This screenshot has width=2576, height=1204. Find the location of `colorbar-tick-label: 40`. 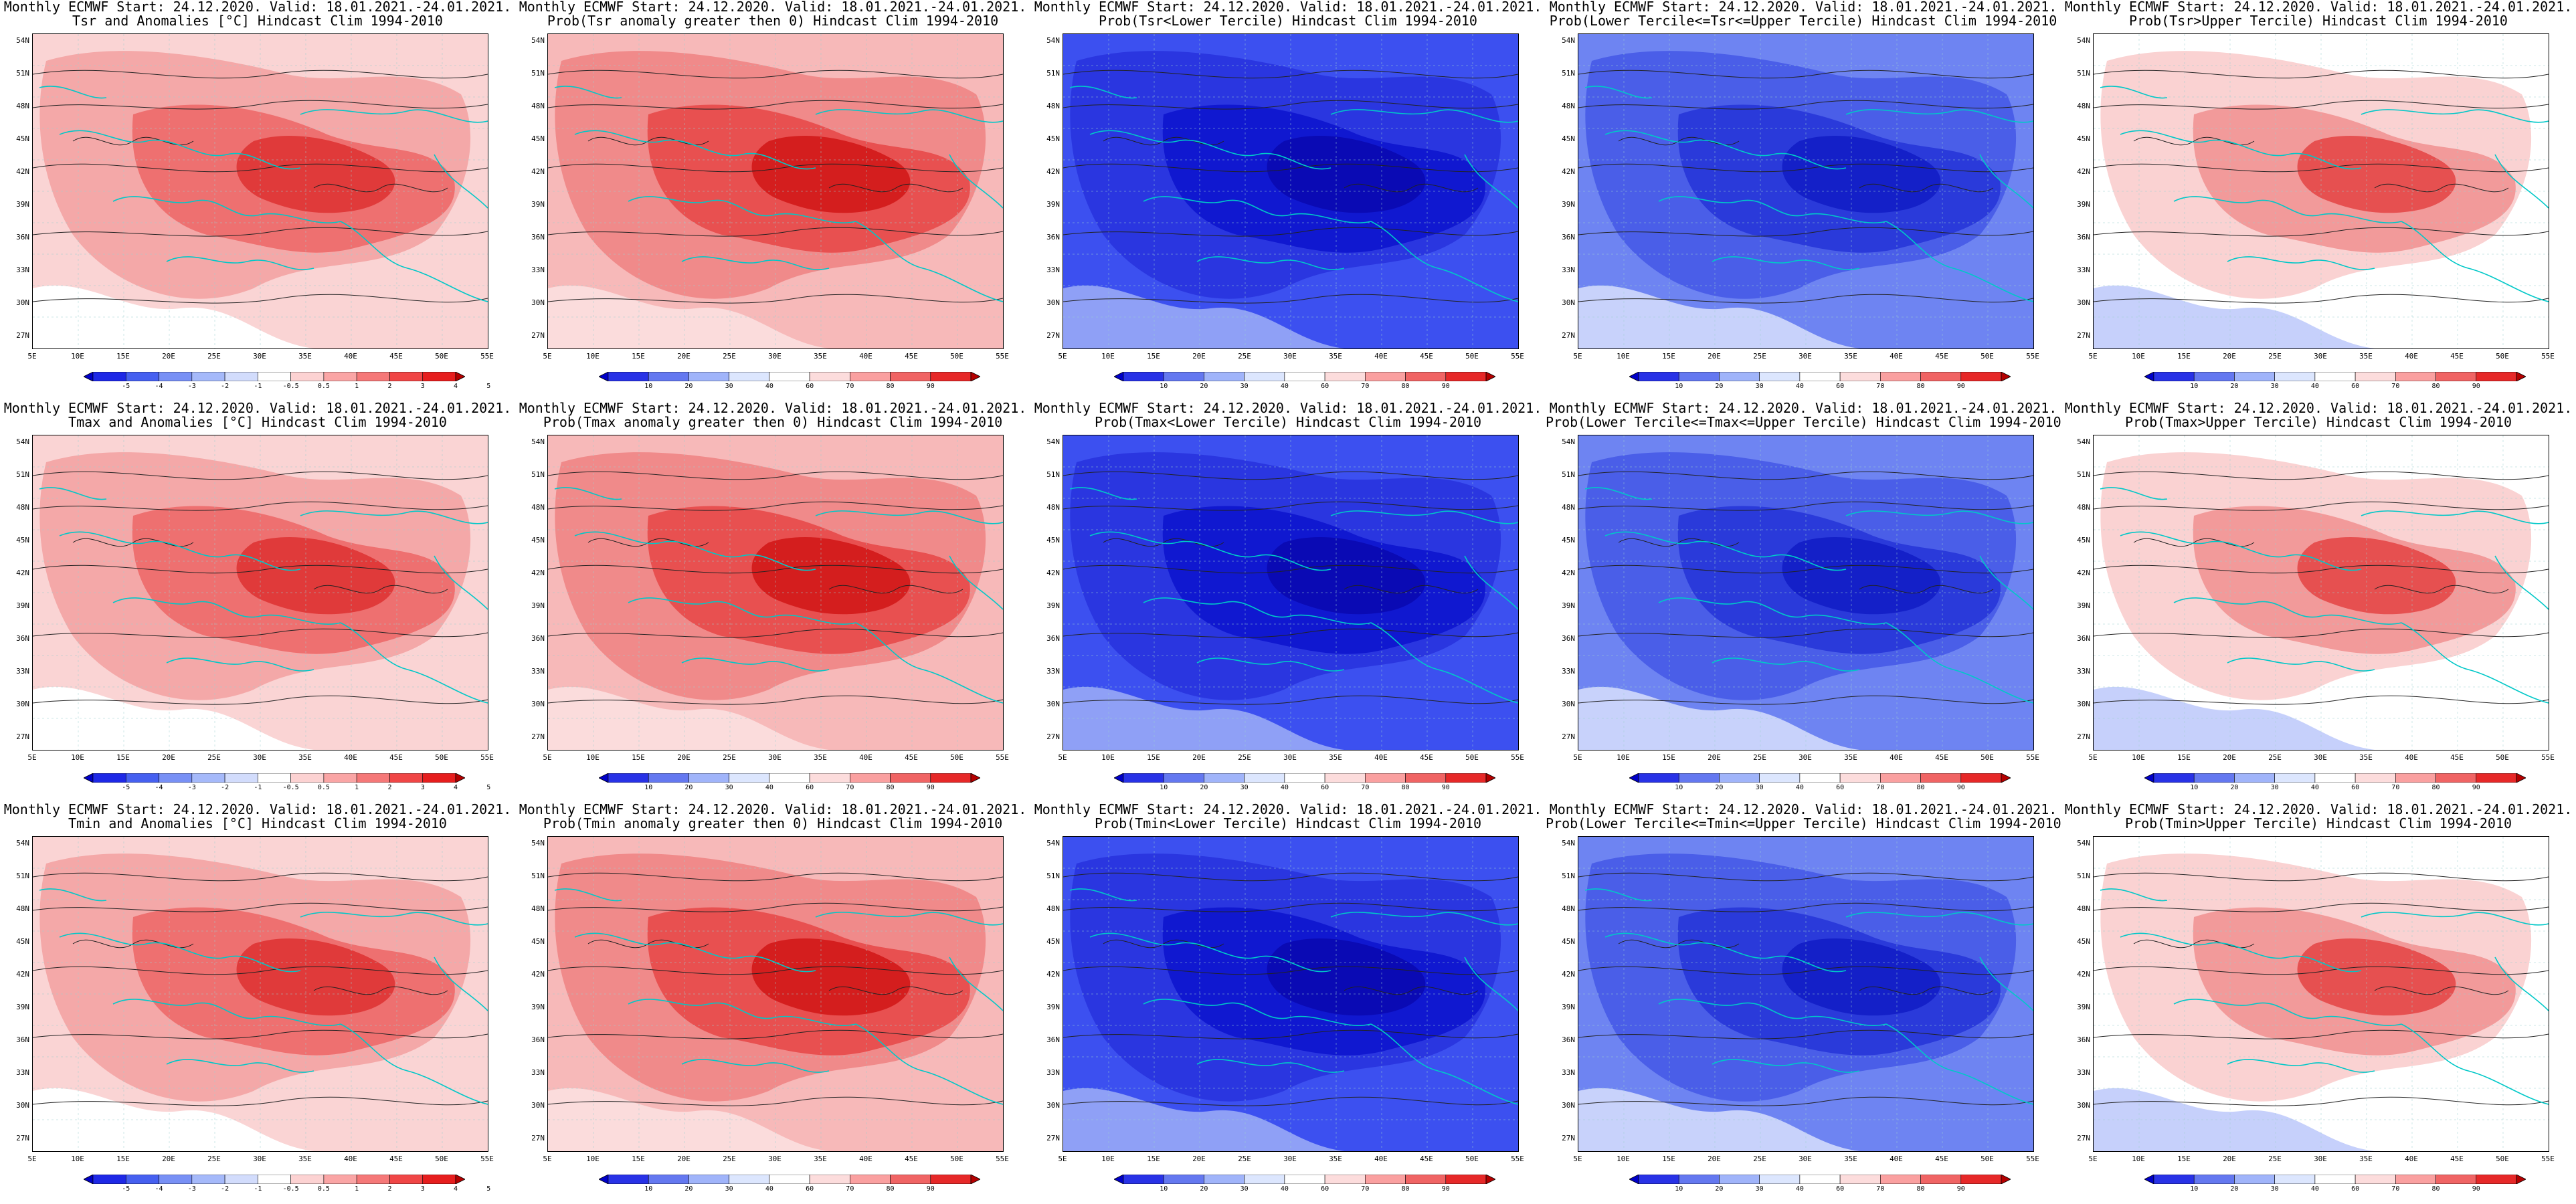

colorbar-tick-label: 40 is located at coordinates (2314, 386).